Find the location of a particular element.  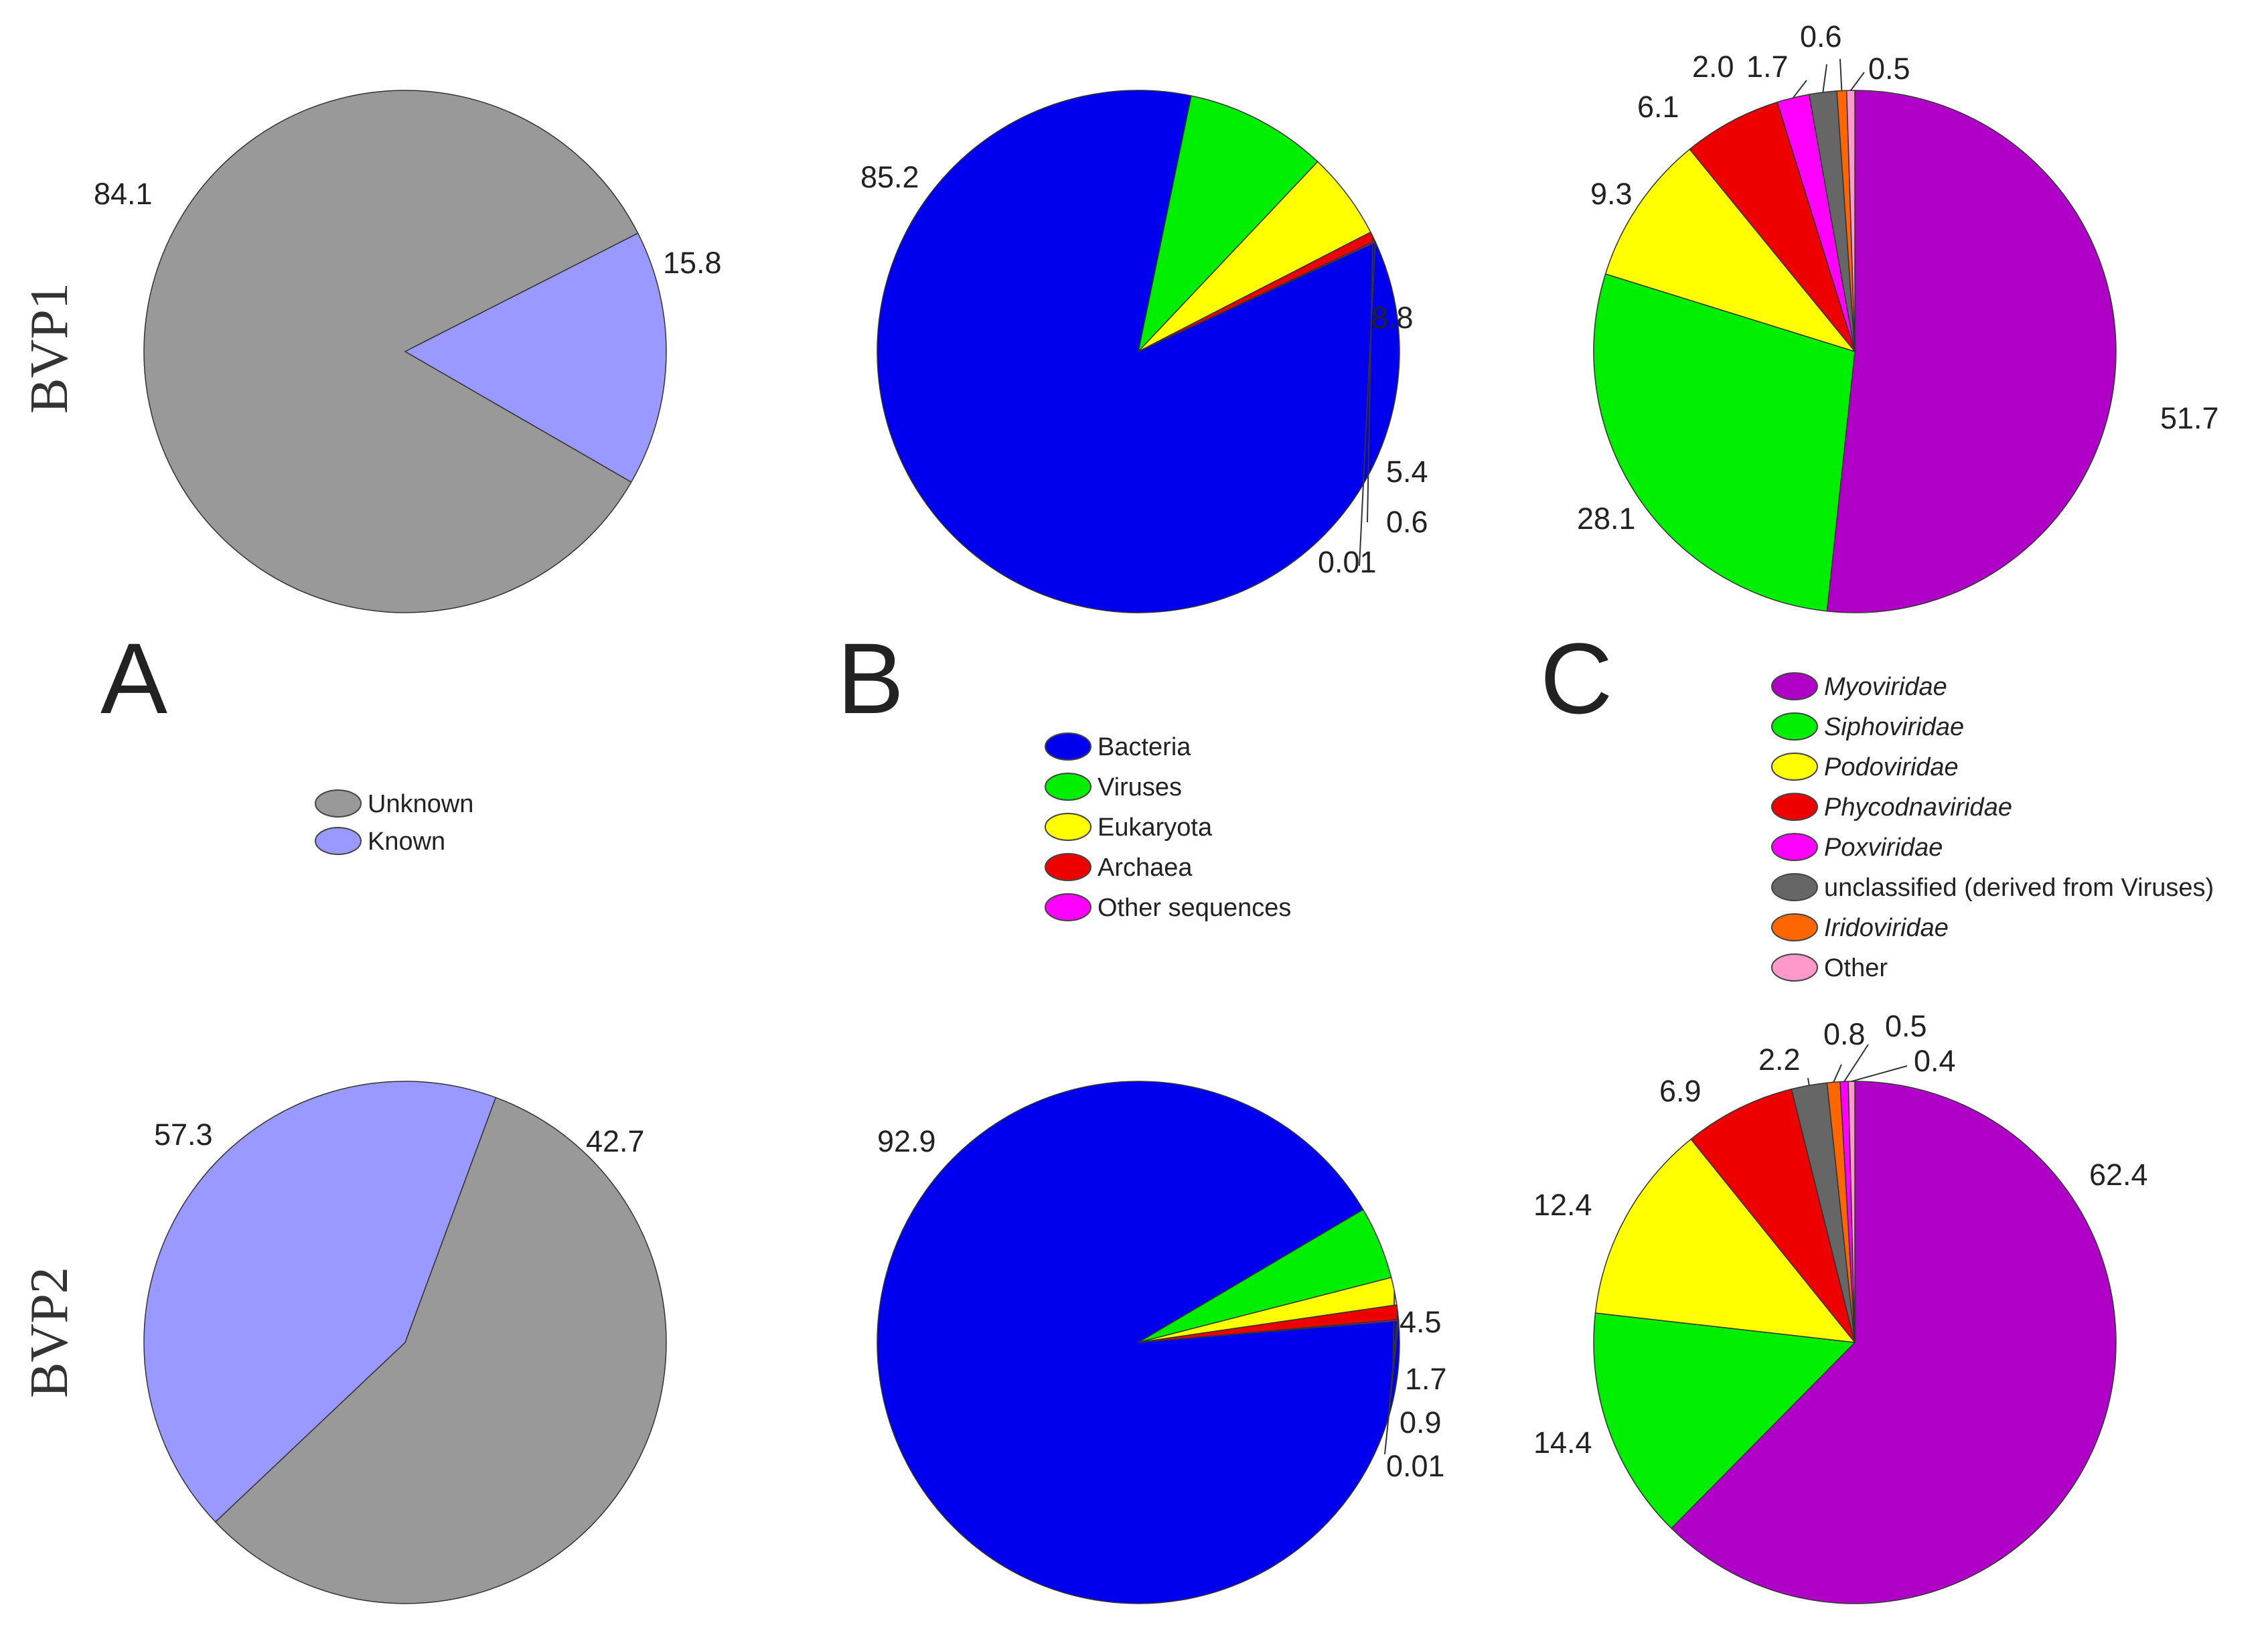

legend-swatch-podoviridae is located at coordinates (1795, 767).